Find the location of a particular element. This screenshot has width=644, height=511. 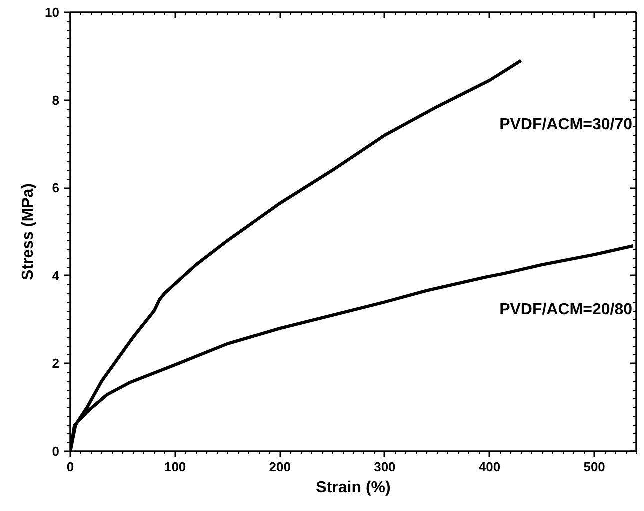

y-axis-title: Stress (MPa) is located at coordinates (29, 232).